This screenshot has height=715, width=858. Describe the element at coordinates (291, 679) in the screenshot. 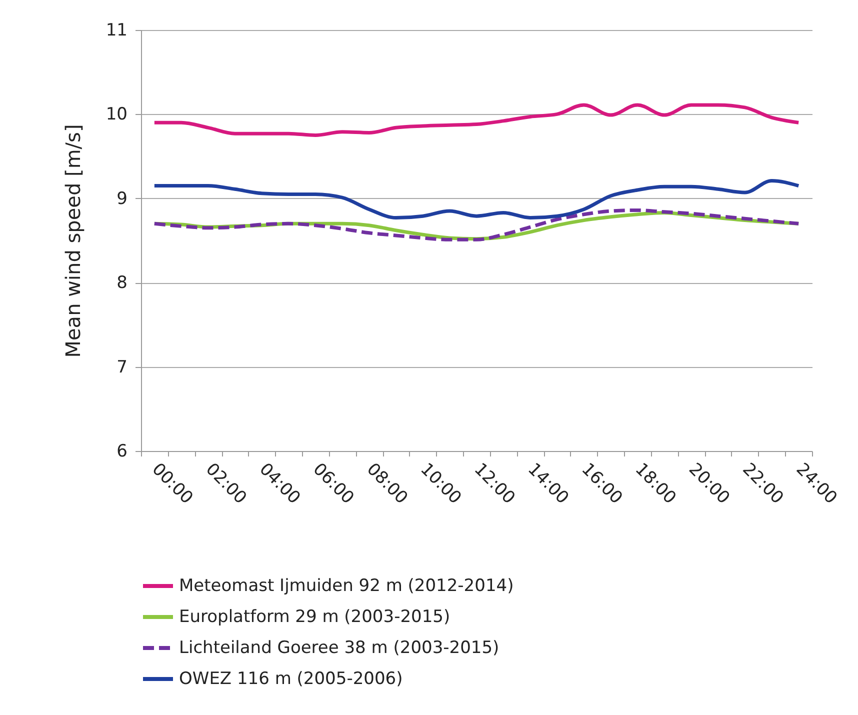

I see `legend-label: OWEZ 116 m (2005-2006)` at that location.